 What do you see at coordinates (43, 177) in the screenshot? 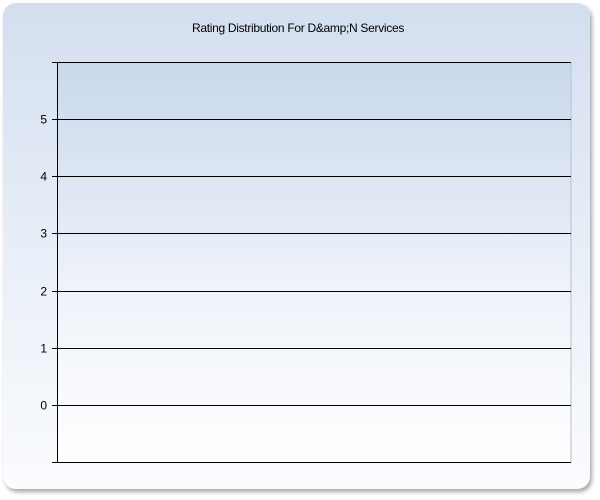
I see `y-tick-label: 4` at bounding box center [43, 177].